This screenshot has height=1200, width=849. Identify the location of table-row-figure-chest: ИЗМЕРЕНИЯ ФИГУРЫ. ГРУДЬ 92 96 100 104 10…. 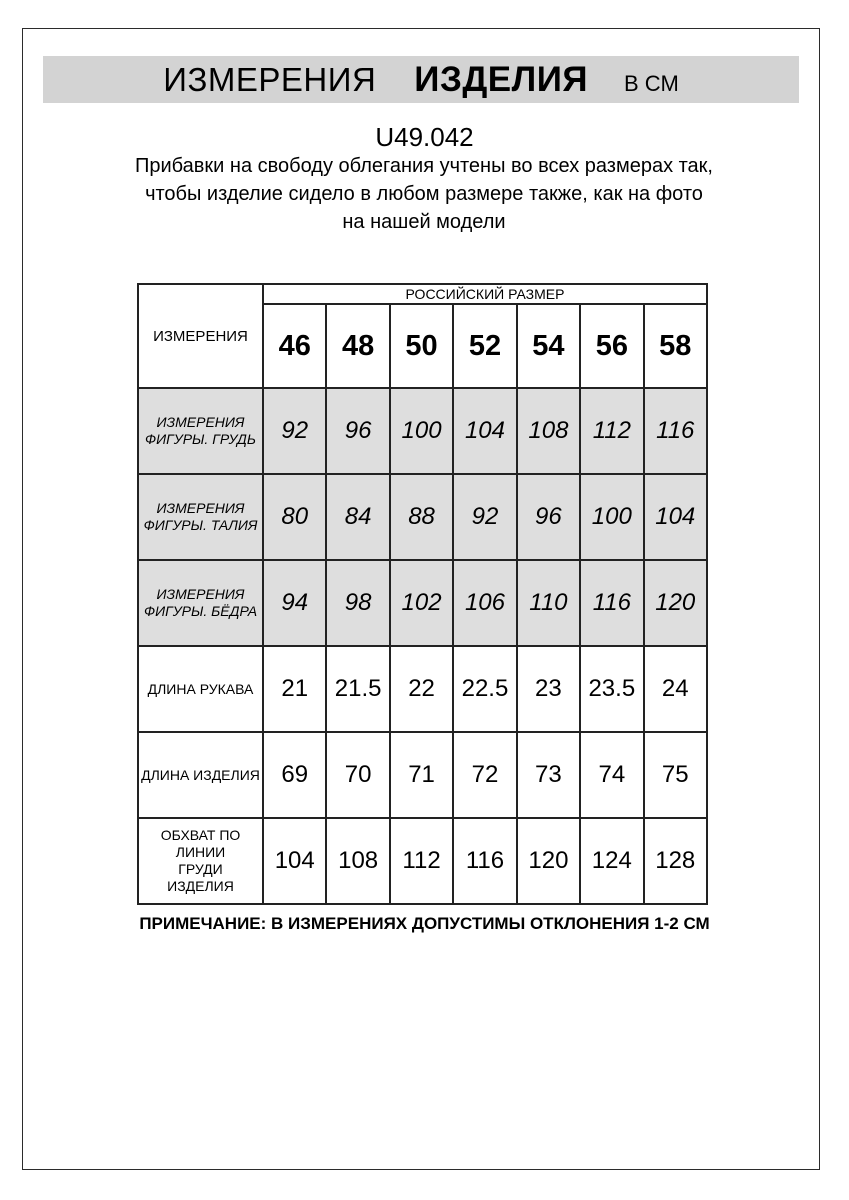
(423, 431).